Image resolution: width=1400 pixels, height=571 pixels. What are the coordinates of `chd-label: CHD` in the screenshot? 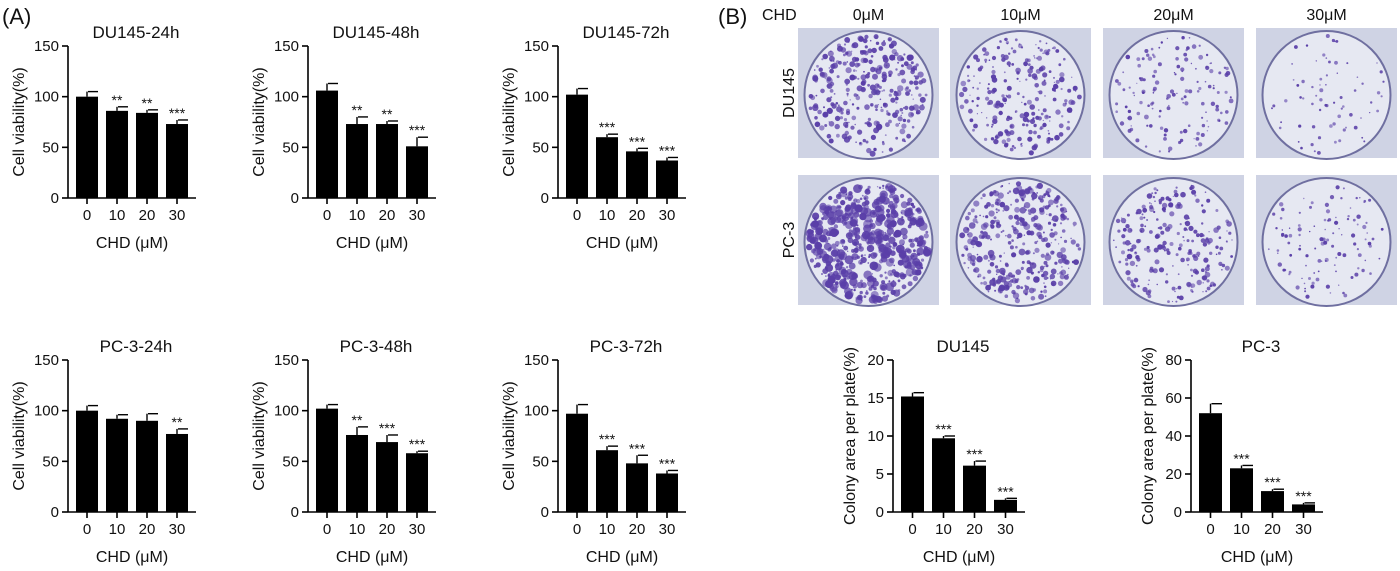 It's located at (779, 15).